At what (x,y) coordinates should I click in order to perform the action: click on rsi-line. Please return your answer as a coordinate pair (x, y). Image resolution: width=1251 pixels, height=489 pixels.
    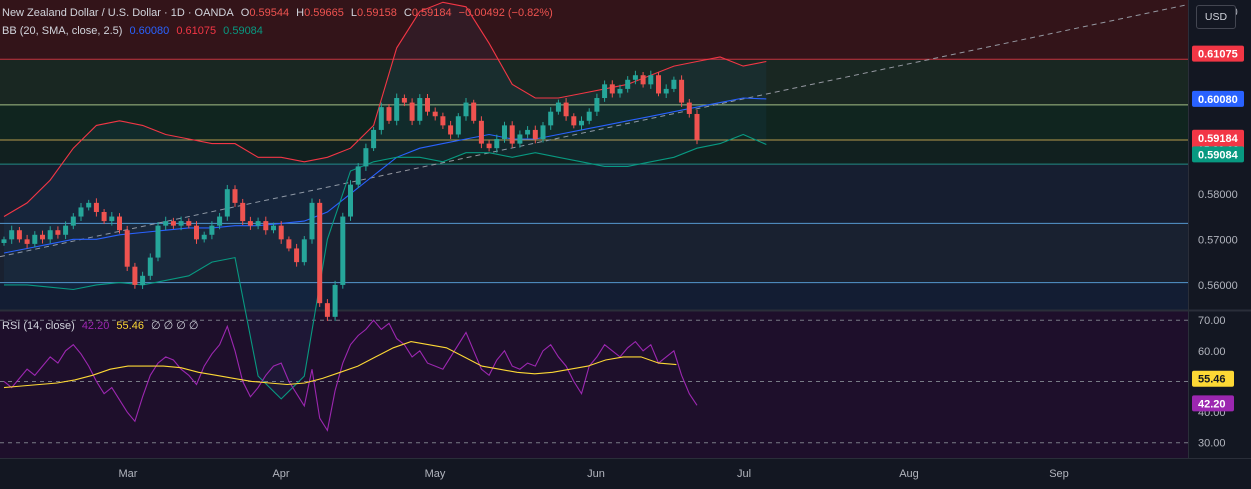
    Looking at the image, I should click on (350, 375).